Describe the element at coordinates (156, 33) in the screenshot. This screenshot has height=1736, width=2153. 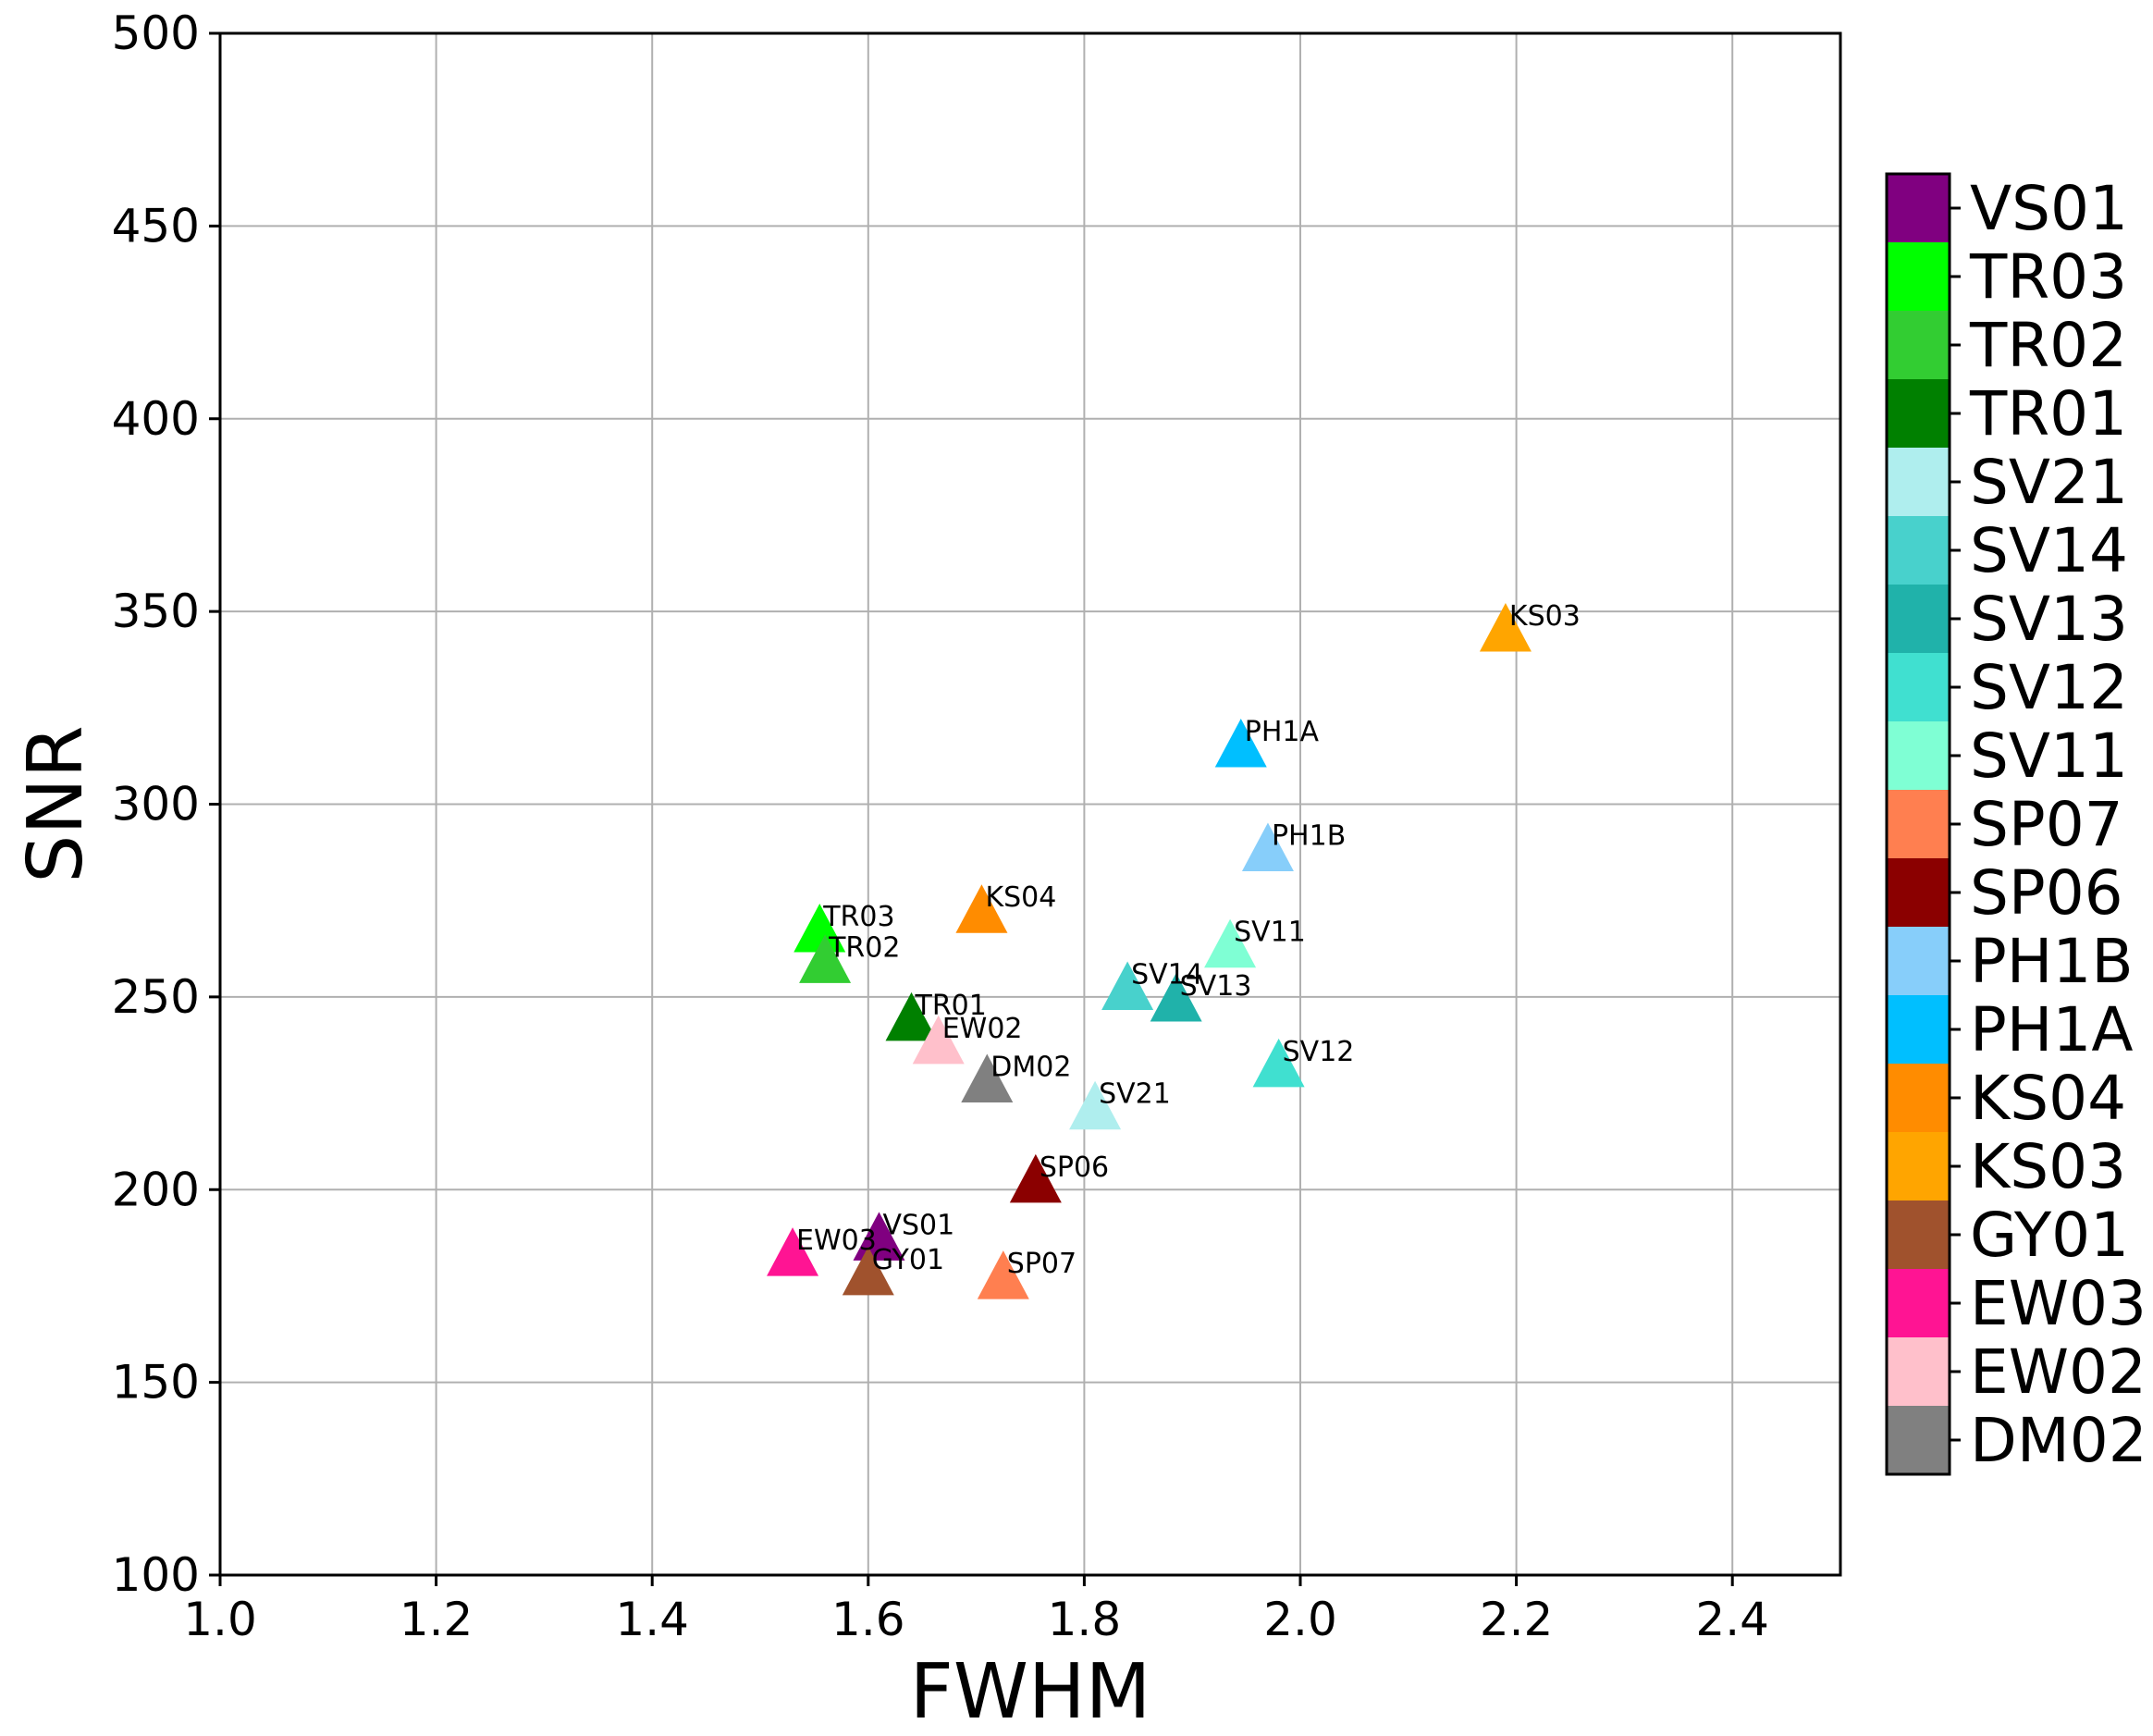
I see `y-tick-label: 500` at that location.